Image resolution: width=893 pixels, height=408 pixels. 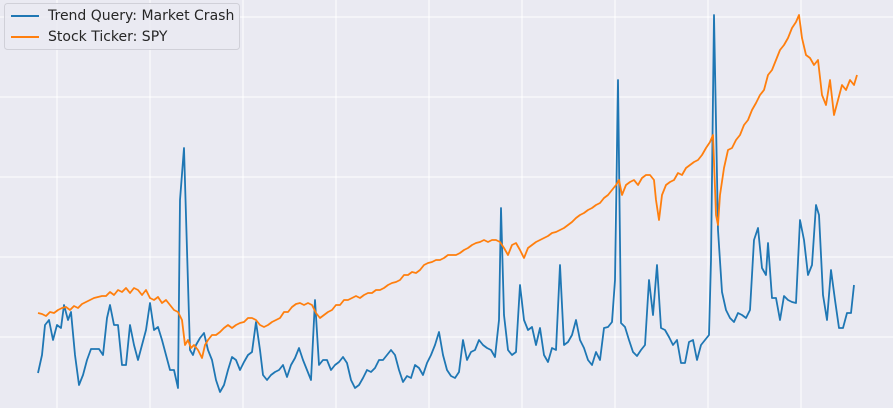 What do you see at coordinates (140, 16) in the screenshot?
I see `legend-label: Trend Query: Market Crash` at bounding box center [140, 16].